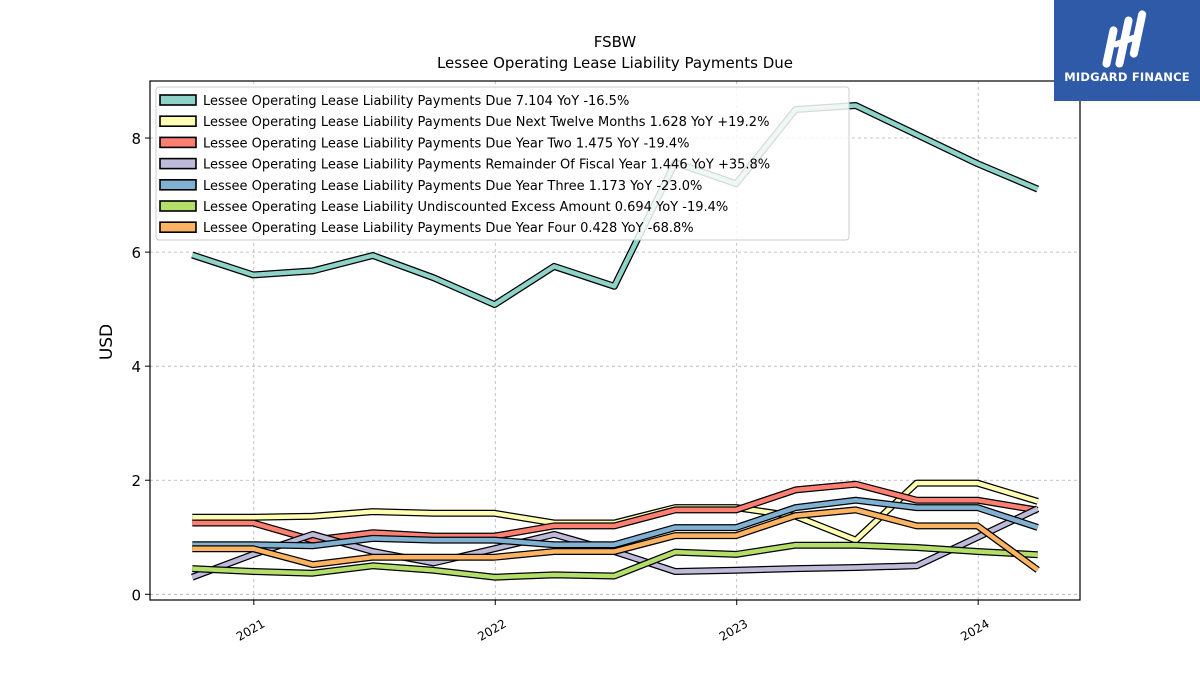  What do you see at coordinates (107, 342) in the screenshot?
I see `y-axis-label: USD` at bounding box center [107, 342].